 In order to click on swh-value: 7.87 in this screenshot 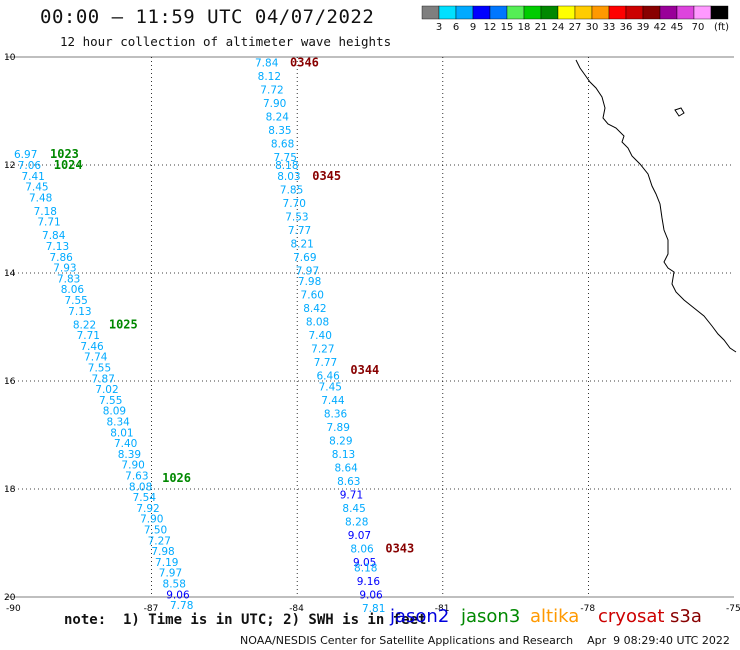, I will do `click(103, 379)`.